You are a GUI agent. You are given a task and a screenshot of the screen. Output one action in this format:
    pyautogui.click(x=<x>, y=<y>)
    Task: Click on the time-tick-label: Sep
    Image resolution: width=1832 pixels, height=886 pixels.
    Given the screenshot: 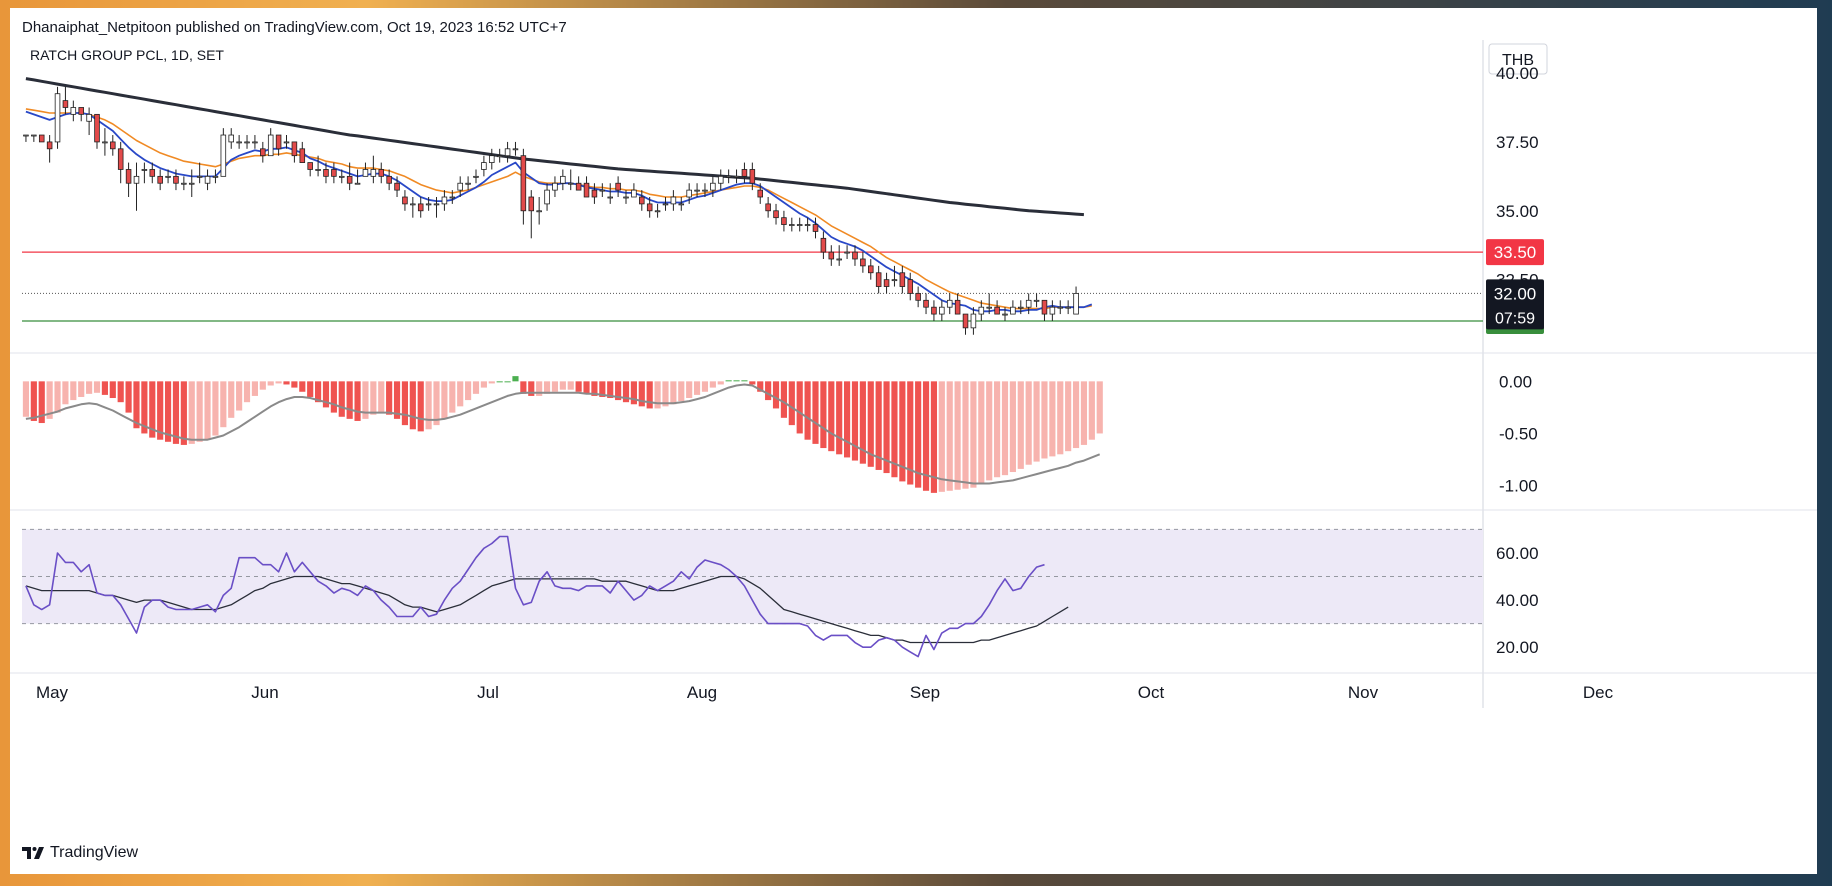 What is the action you would take?
    pyautogui.click(x=925, y=692)
    